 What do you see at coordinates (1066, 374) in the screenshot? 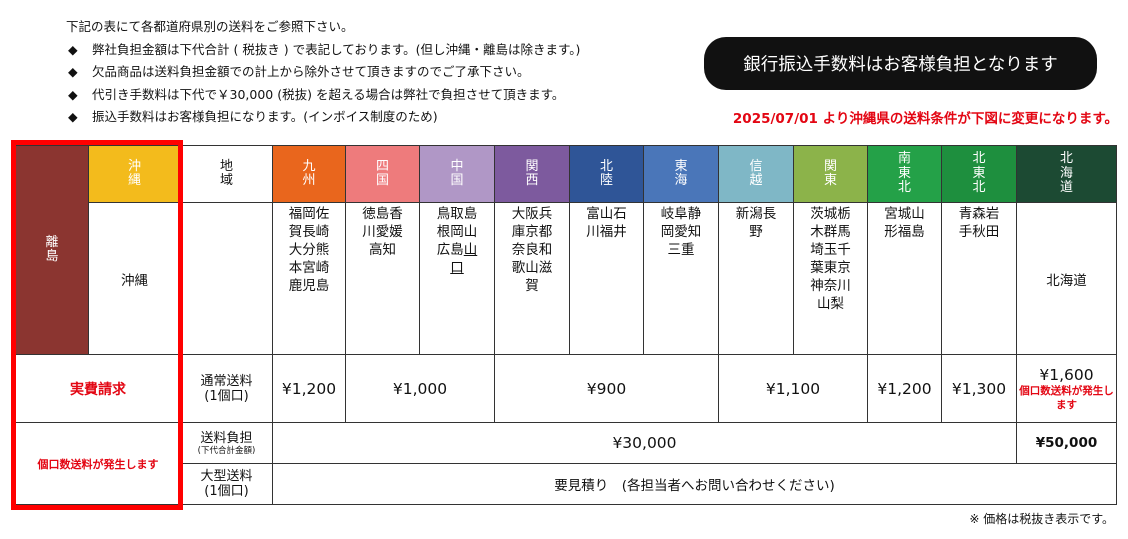
I see `price-hokkaido: ¥1,600` at bounding box center [1066, 374].